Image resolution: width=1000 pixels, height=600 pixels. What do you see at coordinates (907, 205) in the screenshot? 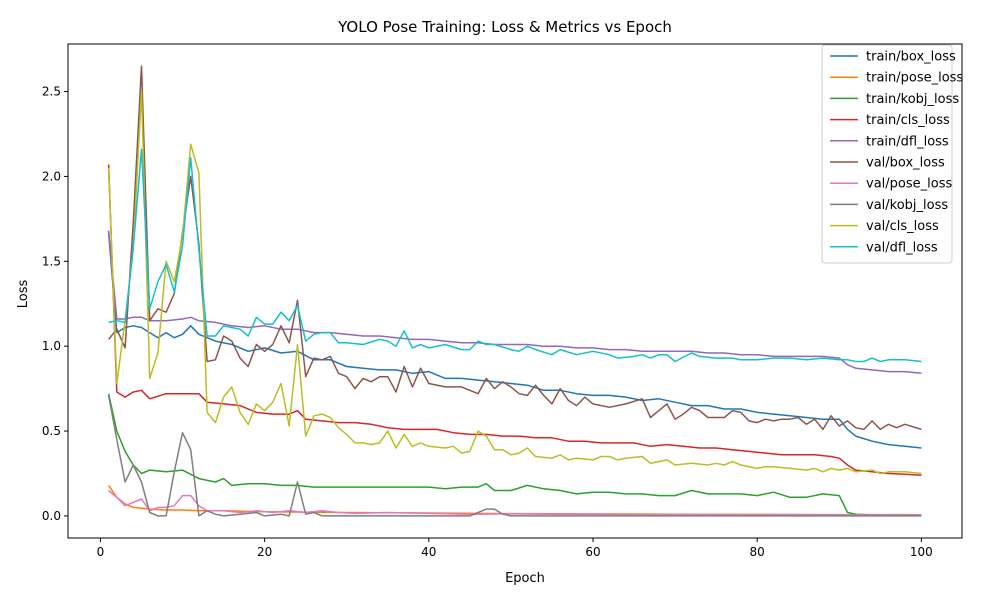
I see `legend-label: val/kobj_loss` at bounding box center [907, 205].